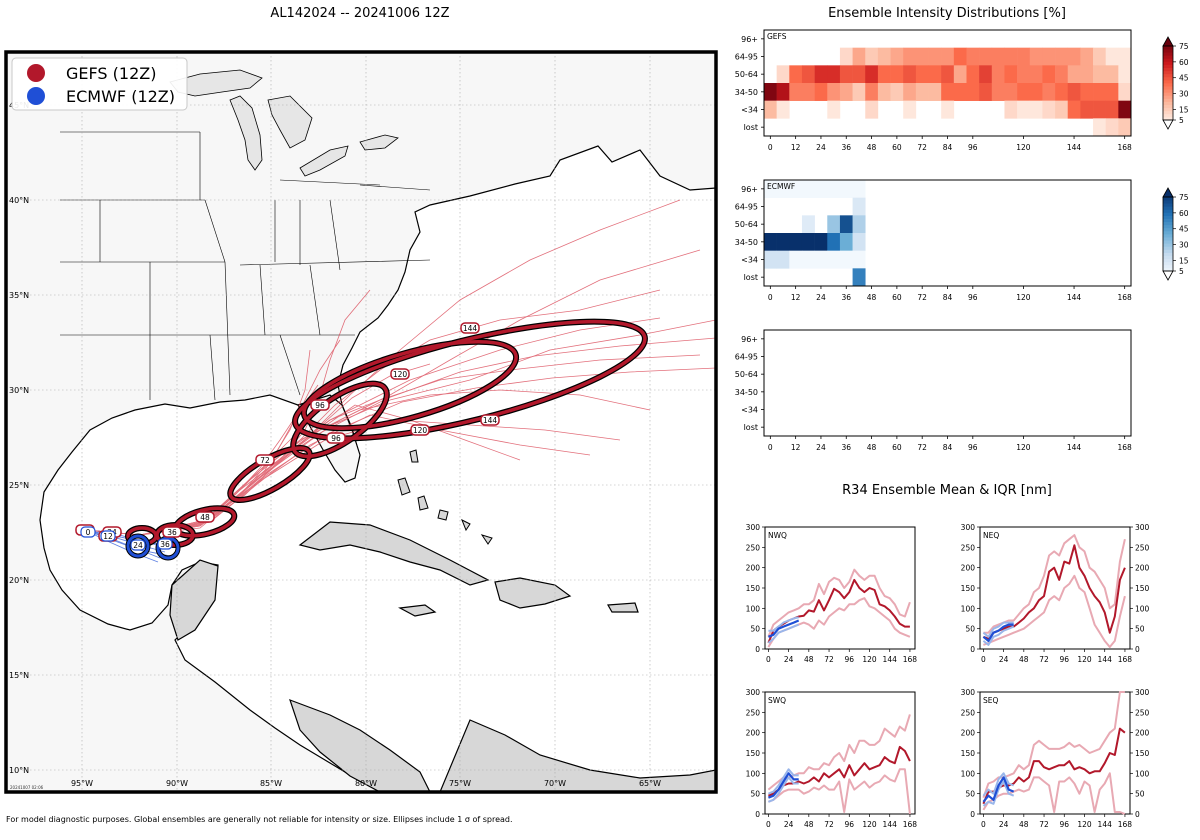 This screenshot has height=840, width=1200. I want to click on gefs-hour-label: 72, so click(265, 460).